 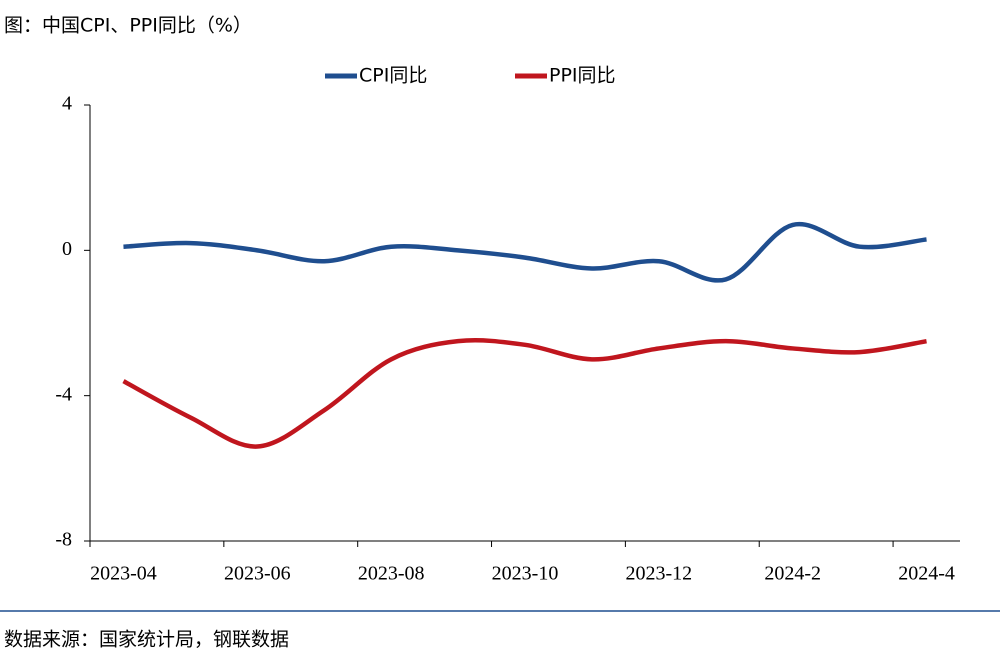 What do you see at coordinates (63, 394) in the screenshot?
I see `y-tick-label: -4` at bounding box center [63, 394].